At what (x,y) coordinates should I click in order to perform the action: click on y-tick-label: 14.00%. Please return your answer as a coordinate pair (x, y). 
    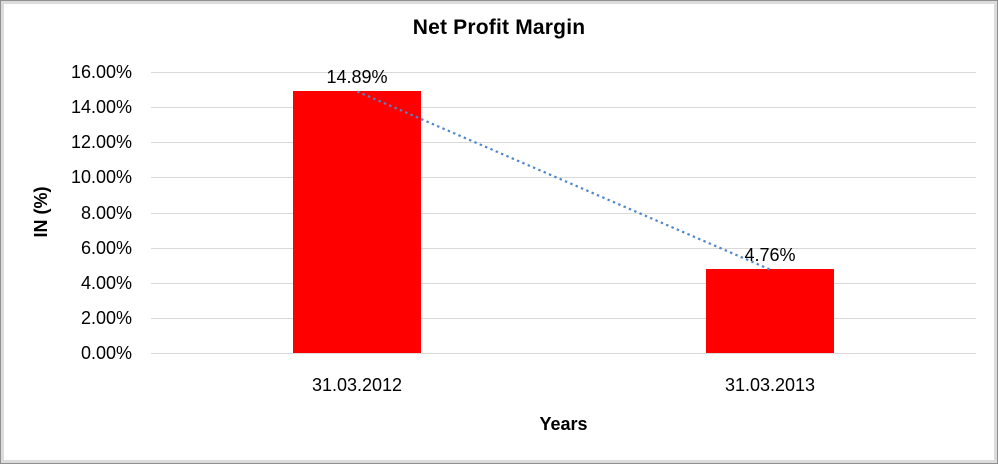
    Looking at the image, I should click on (101, 107).